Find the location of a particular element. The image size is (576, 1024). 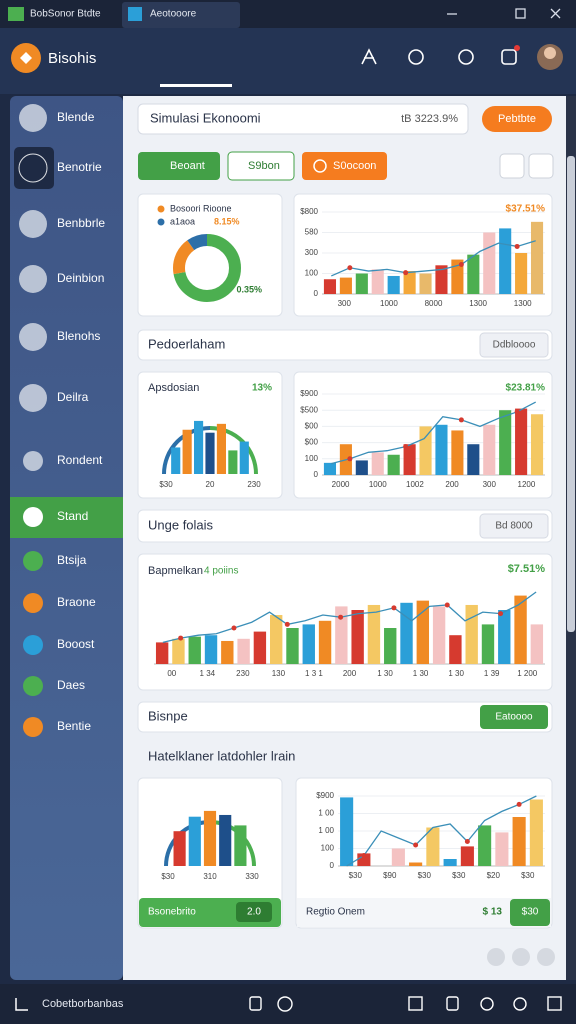

sidebar-label: Bentie is located at coordinates (74, 726).